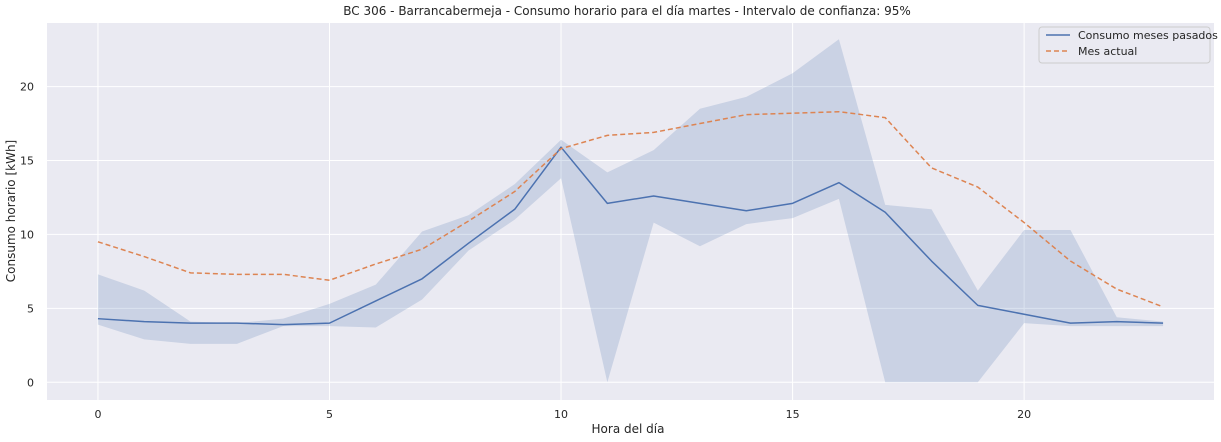  What do you see at coordinates (329, 414) in the screenshot?
I see `x-tick-label: 5` at bounding box center [329, 414].